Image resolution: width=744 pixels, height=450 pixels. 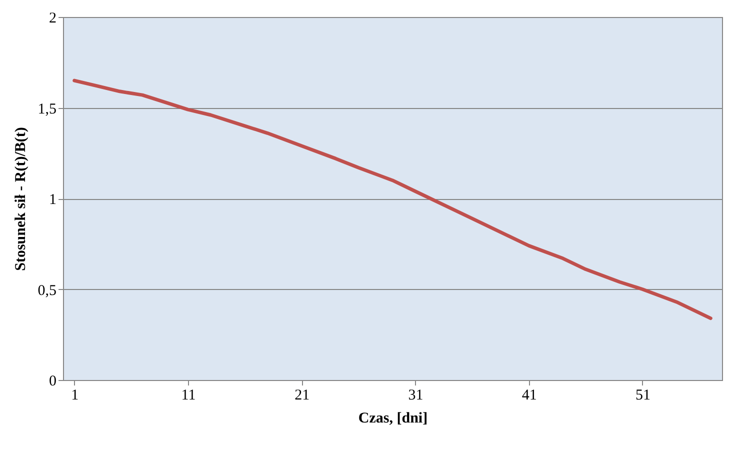 I want to click on x-tick-label: 51, so click(x=642, y=396).